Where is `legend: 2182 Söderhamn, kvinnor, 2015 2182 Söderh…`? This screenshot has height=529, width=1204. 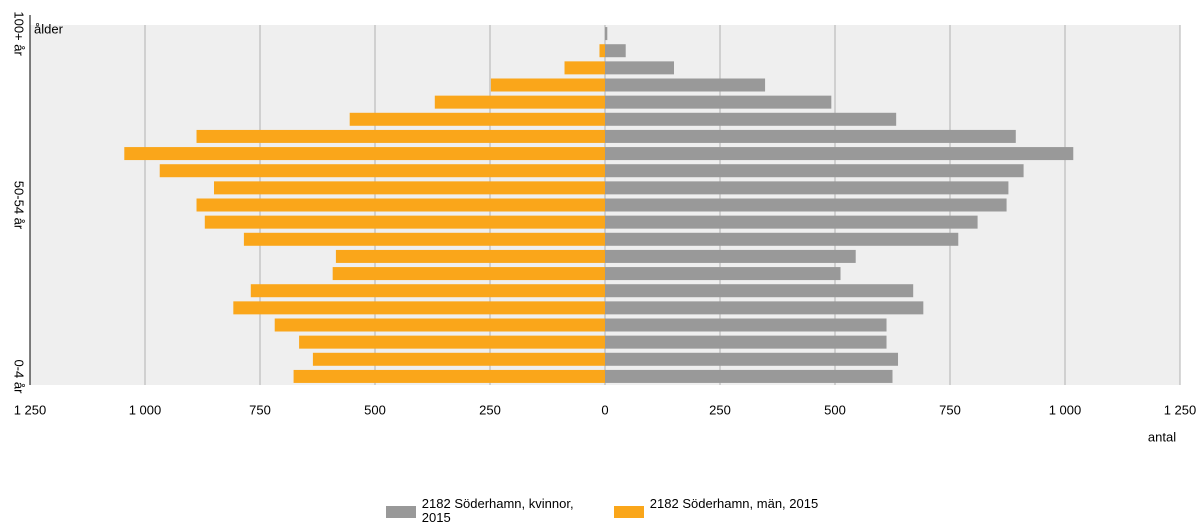
legend: 2182 Söderhamn, kvinnor, 2015 2182 Söderh… is located at coordinates (602, 511).